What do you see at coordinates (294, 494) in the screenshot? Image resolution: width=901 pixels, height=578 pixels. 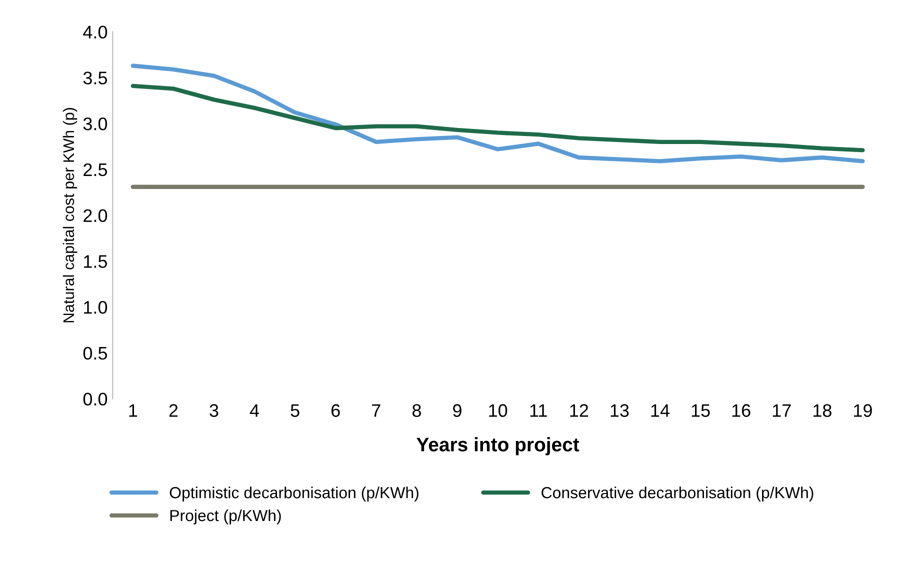 I see `legend-label: Optimistic decarbonisation (p/KWh)` at bounding box center [294, 494].